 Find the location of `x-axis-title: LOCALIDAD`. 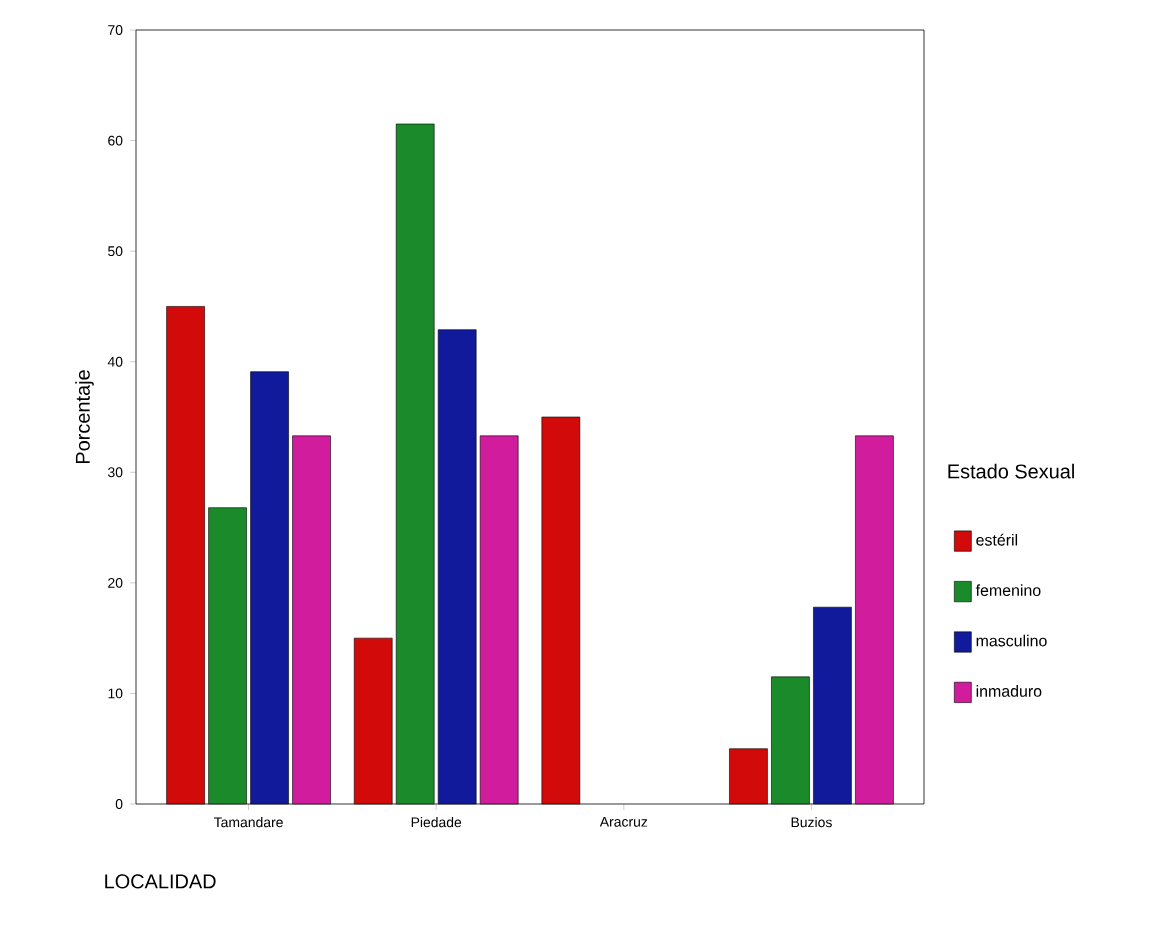

x-axis-title: LOCALIDAD is located at coordinates (160, 881).